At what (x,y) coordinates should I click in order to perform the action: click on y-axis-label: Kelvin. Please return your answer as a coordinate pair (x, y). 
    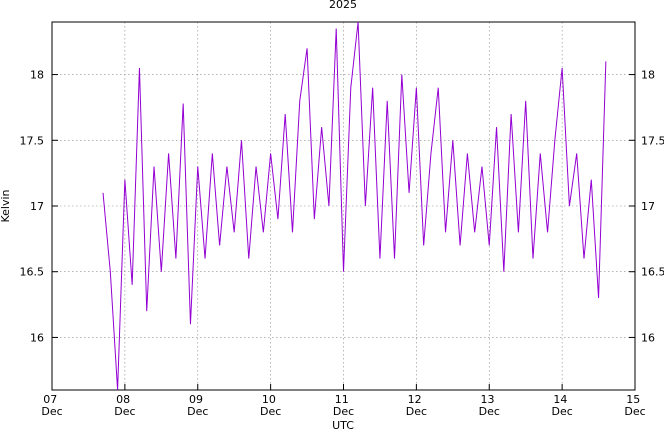
    Looking at the image, I should click on (6, 205).